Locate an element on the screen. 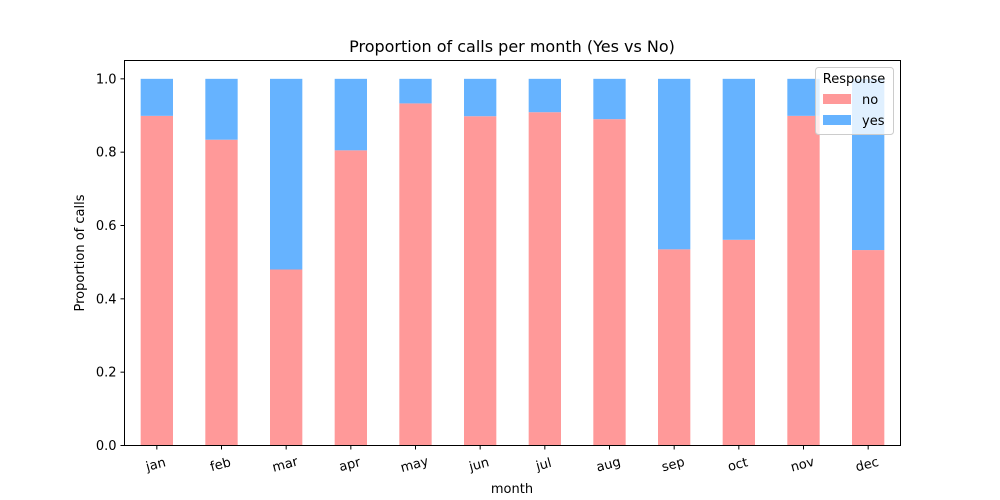 This screenshot has width=1000, height=500. x-tick-label-dec: dec is located at coordinates (867, 465).